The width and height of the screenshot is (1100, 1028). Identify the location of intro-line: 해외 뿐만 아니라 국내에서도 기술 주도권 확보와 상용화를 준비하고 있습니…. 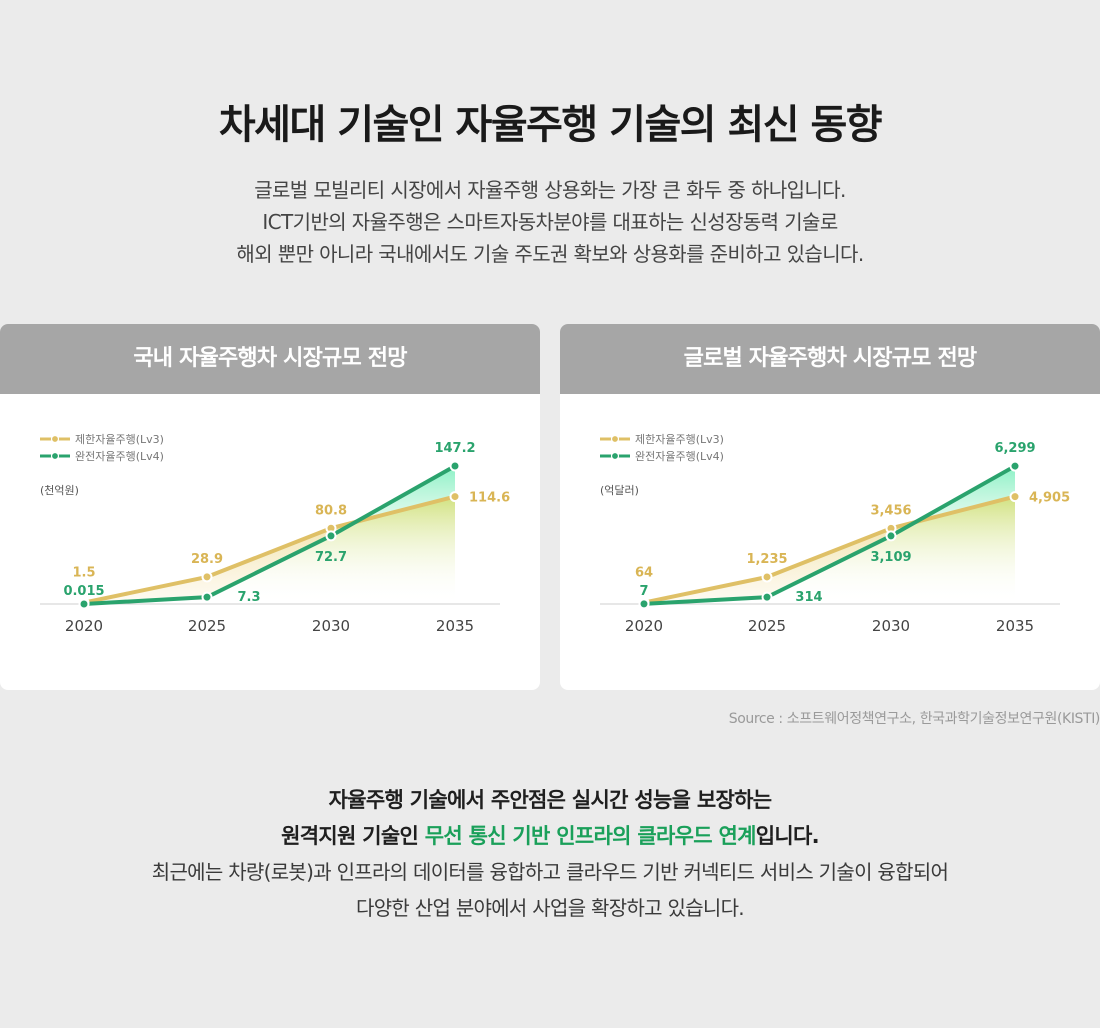
(550, 254).